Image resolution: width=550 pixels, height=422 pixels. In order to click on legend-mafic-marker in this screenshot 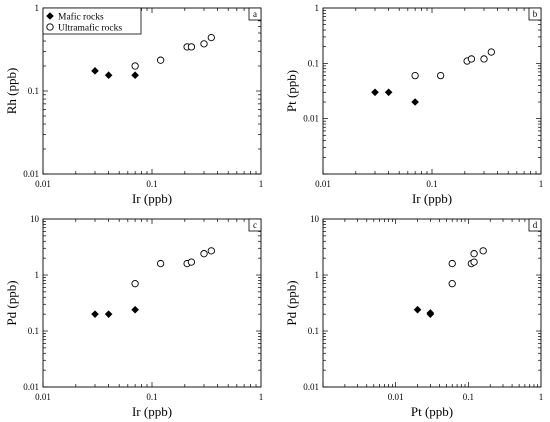, I will do `click(50, 16)`.